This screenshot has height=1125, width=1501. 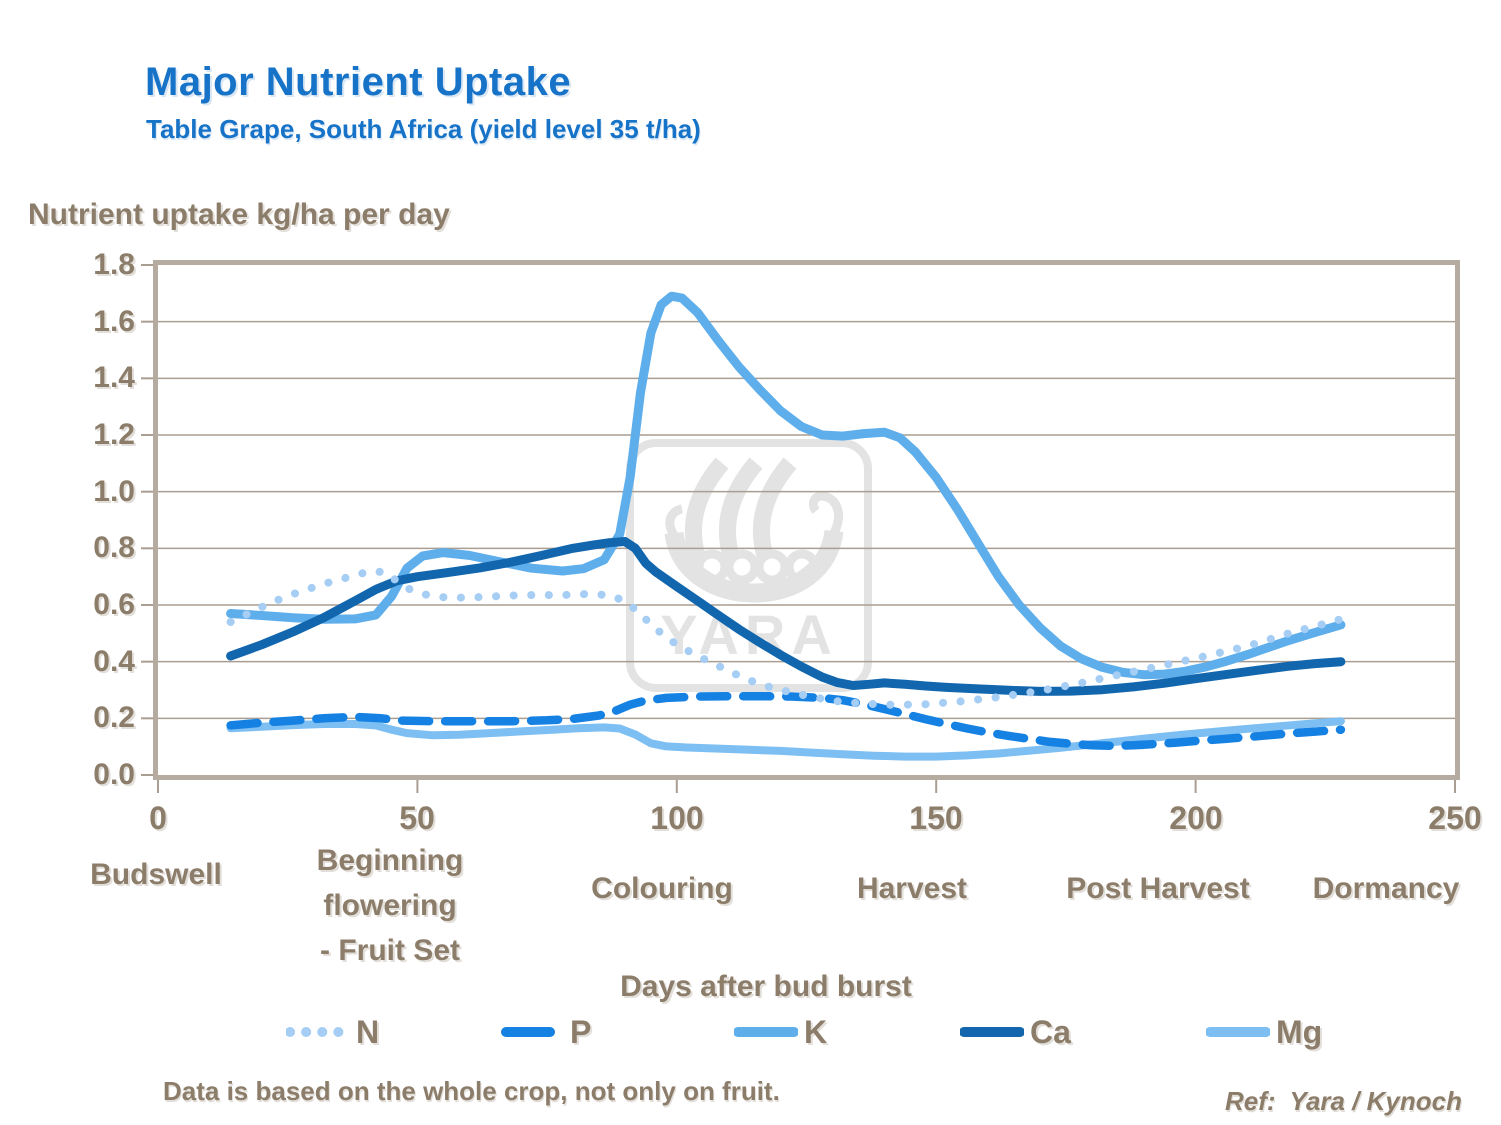 What do you see at coordinates (390, 860) in the screenshot?
I see `stage-line: Beginning` at bounding box center [390, 860].